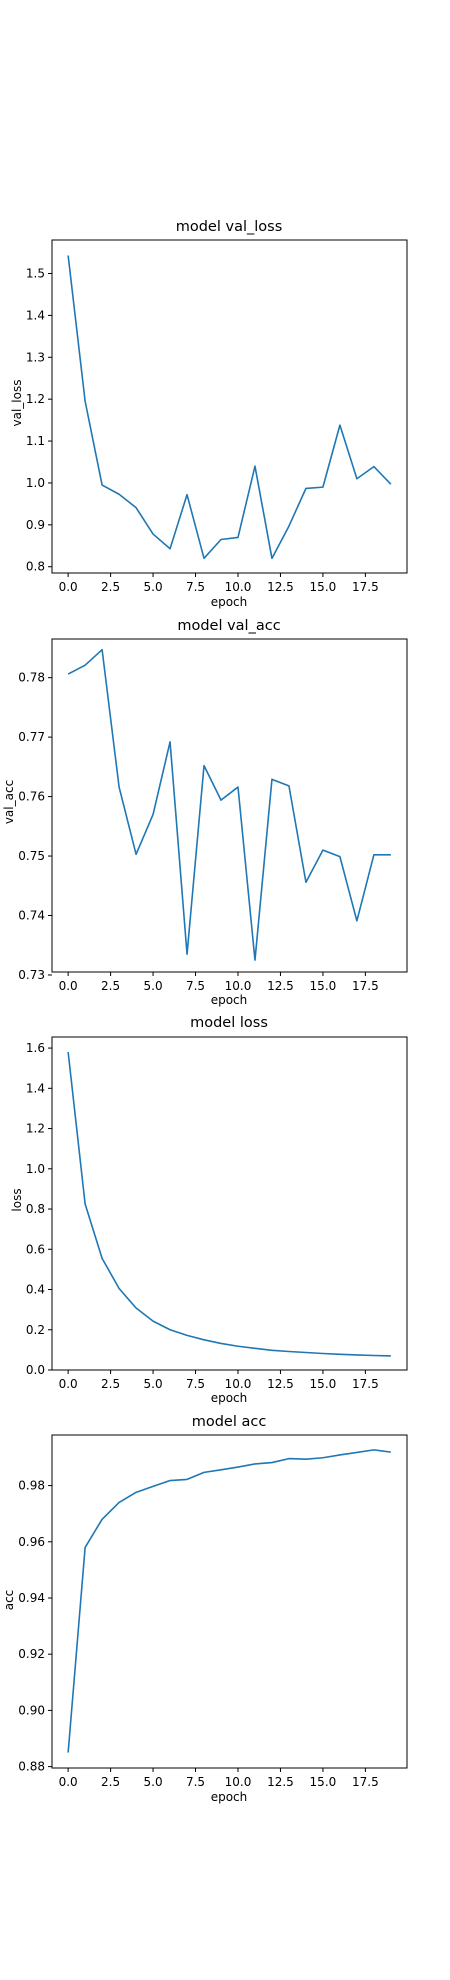  Describe the element at coordinates (31, 975) in the screenshot. I see `y-tick-label: 0.73` at that location.